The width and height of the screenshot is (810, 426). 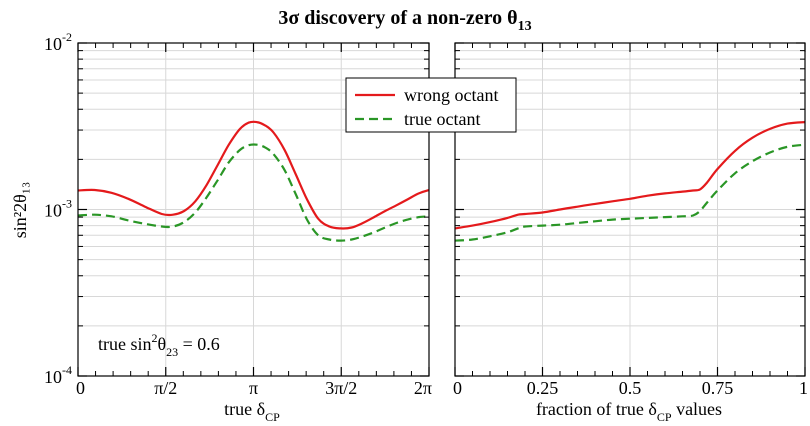 I want to click on wrong-octant-curve-right, so click(x=630, y=175).